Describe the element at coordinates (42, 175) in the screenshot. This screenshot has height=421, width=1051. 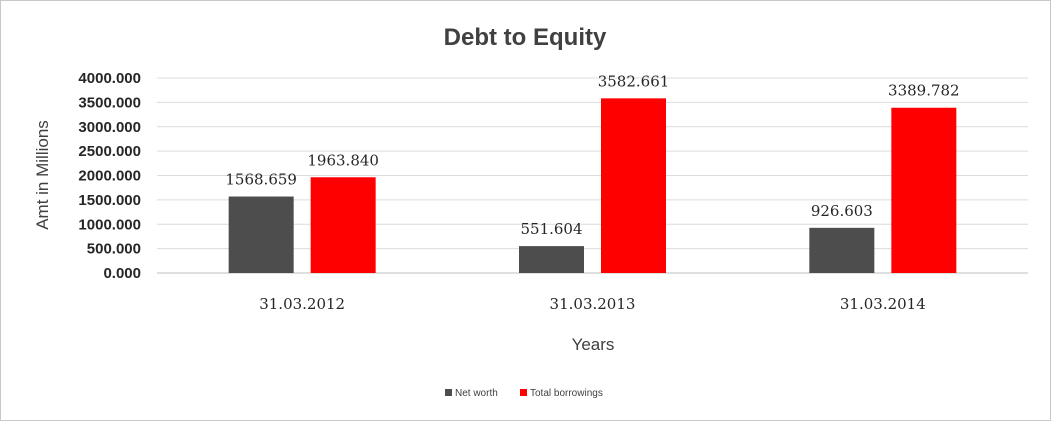
I see `y-axis-title: Amt in Millions` at that location.